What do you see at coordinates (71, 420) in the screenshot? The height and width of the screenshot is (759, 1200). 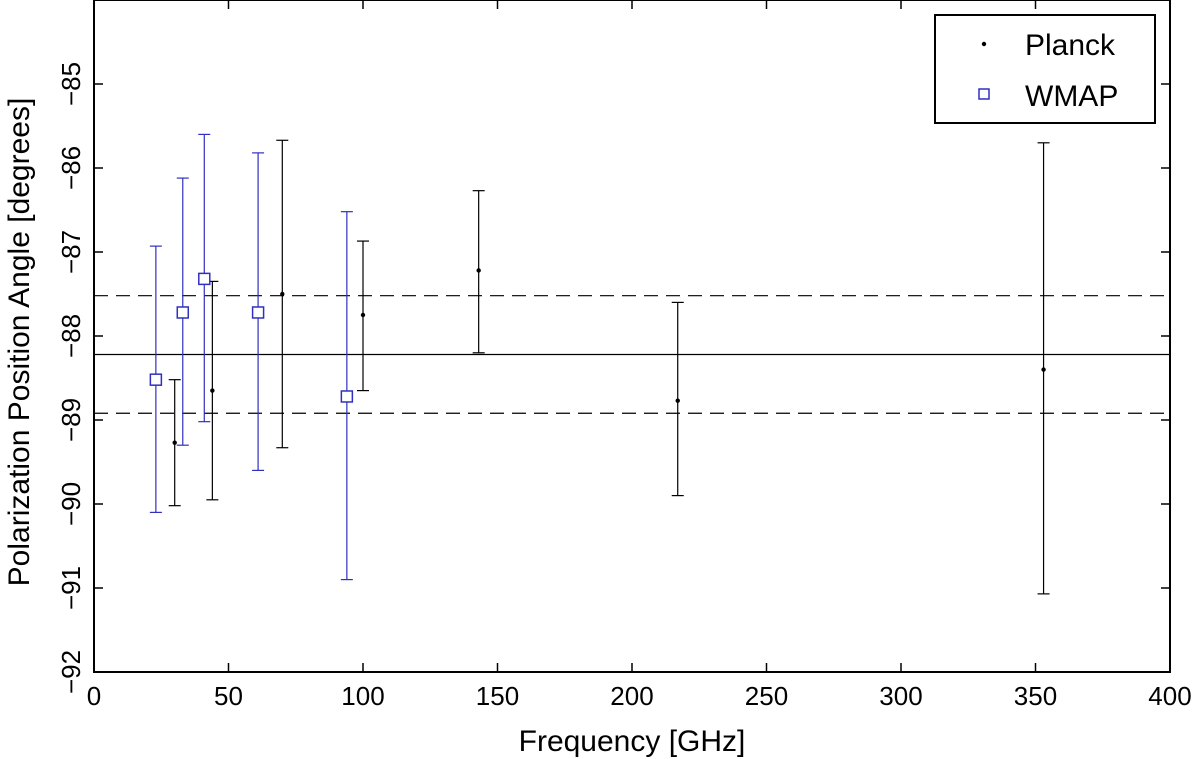 I see `y-tick-label: −89` at bounding box center [71, 420].